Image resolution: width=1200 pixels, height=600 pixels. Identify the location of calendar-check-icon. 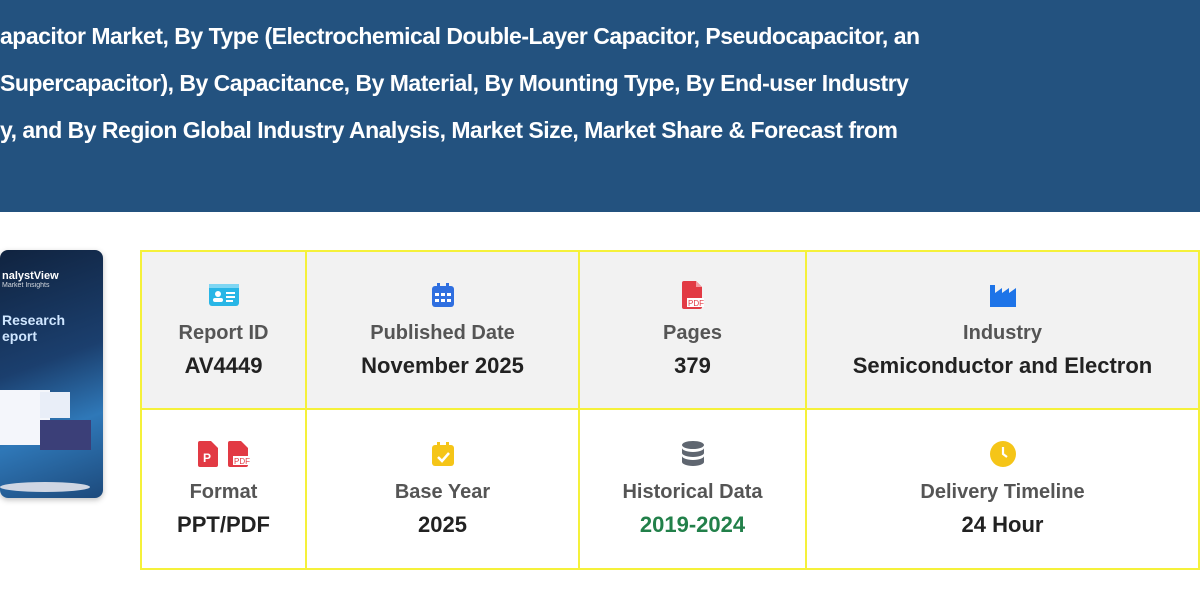
(442, 454).